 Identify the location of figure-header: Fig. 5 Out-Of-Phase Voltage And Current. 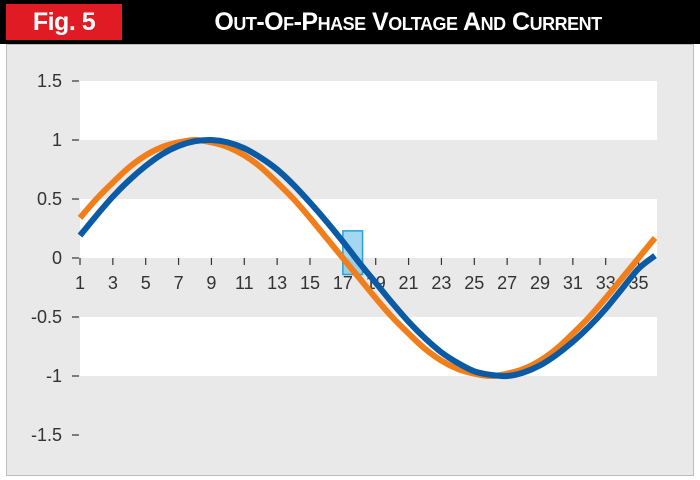
(350, 22).